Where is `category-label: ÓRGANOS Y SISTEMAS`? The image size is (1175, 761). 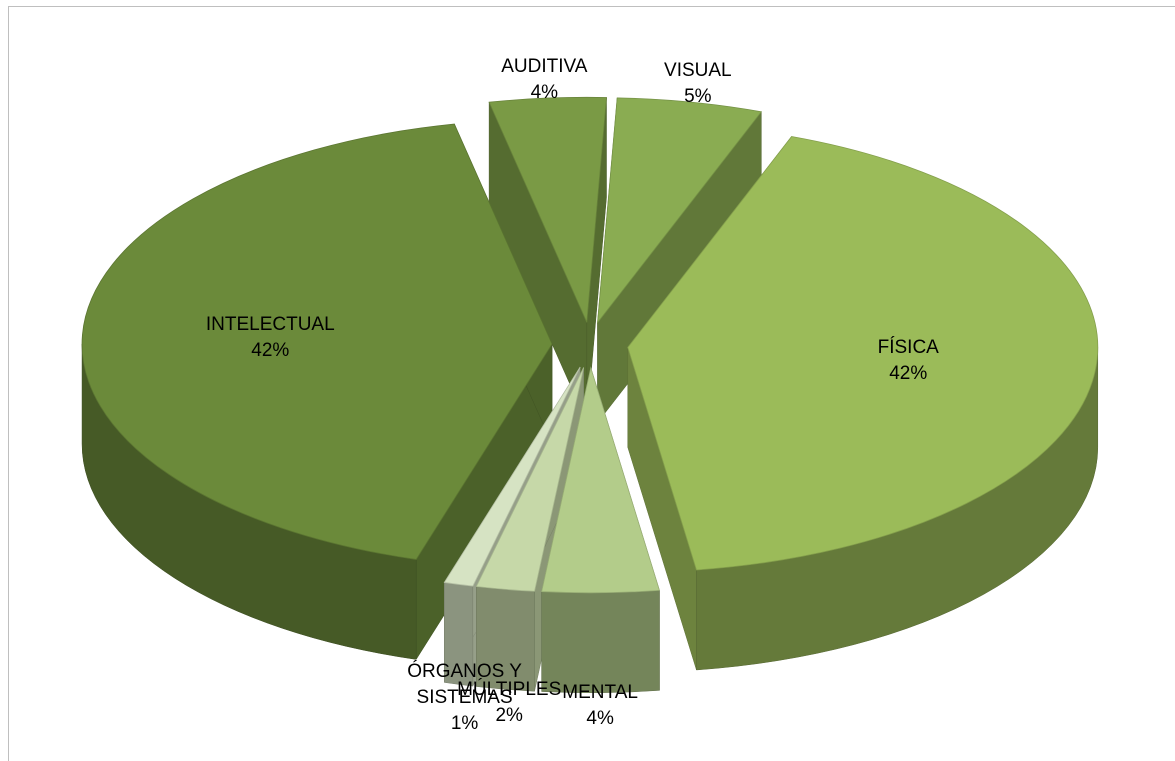
category-label: ÓRGANOS Y SISTEMAS is located at coordinates (464, 685).